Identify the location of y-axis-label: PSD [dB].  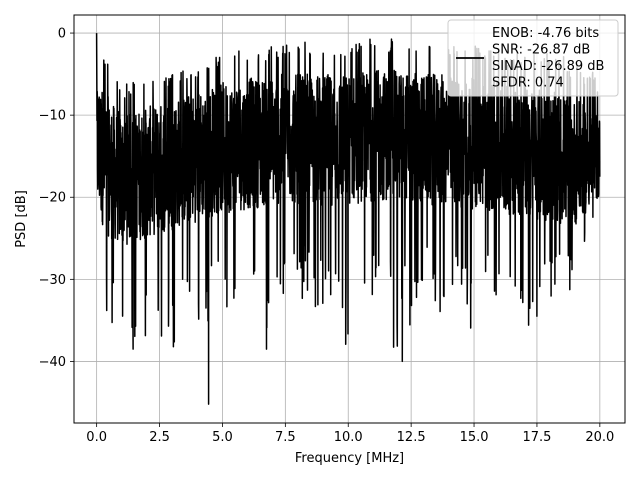
(21, 219).